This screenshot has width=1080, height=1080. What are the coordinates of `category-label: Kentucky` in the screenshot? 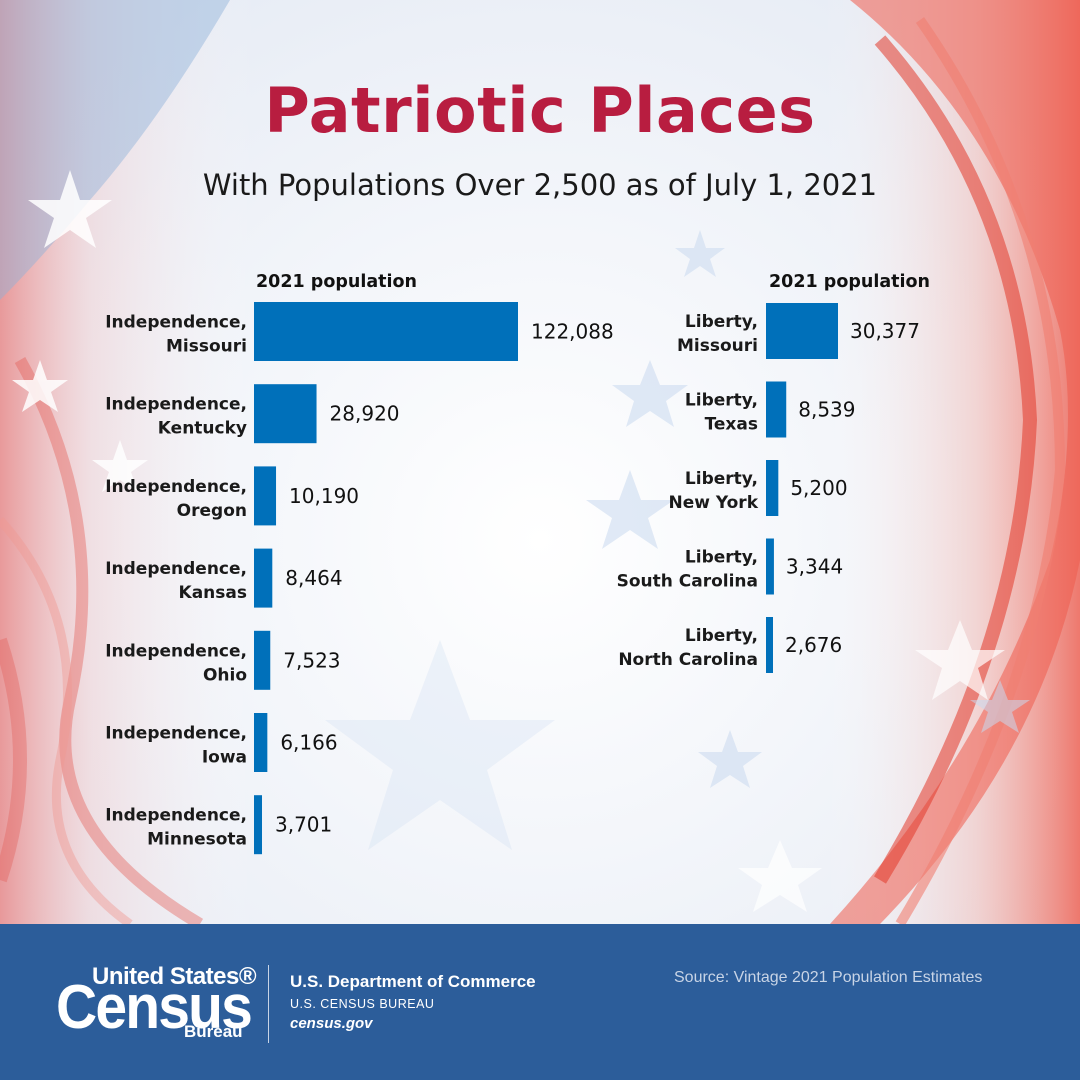 It's located at (202, 429).